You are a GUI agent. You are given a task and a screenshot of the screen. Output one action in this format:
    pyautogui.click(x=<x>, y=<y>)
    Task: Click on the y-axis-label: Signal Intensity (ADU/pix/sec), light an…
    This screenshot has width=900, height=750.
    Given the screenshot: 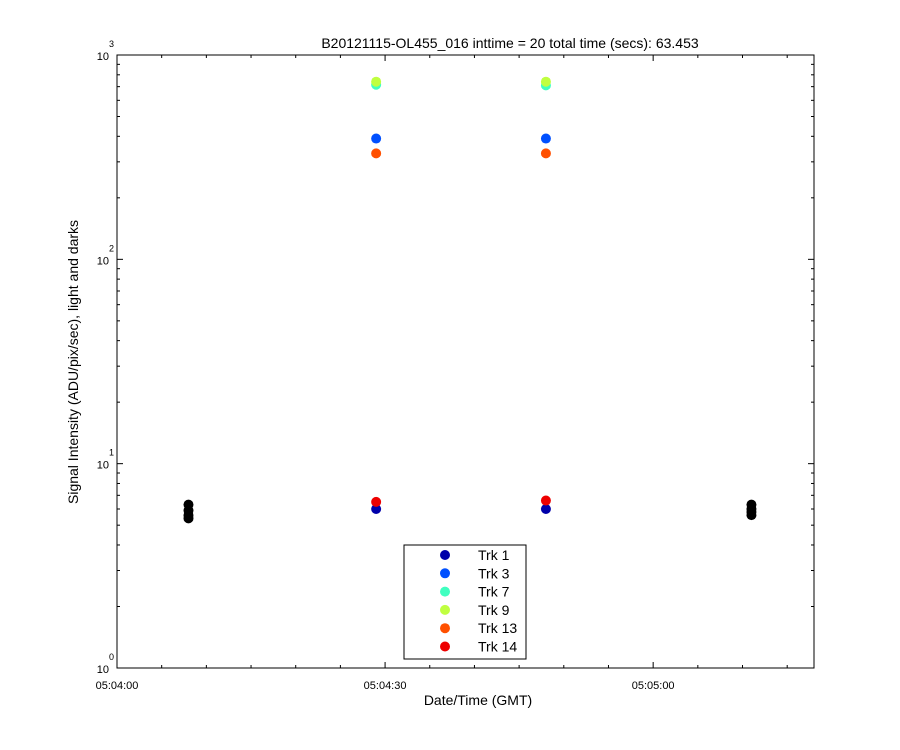 What is the action you would take?
    pyautogui.click(x=73, y=362)
    